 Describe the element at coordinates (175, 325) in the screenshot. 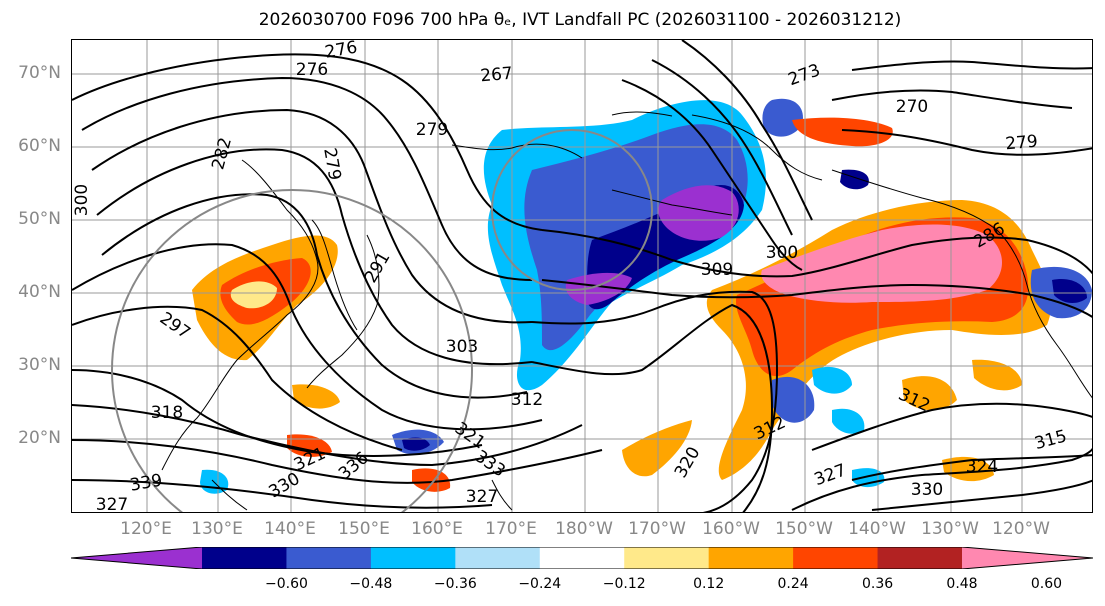

I see `contour-label: 297` at that location.